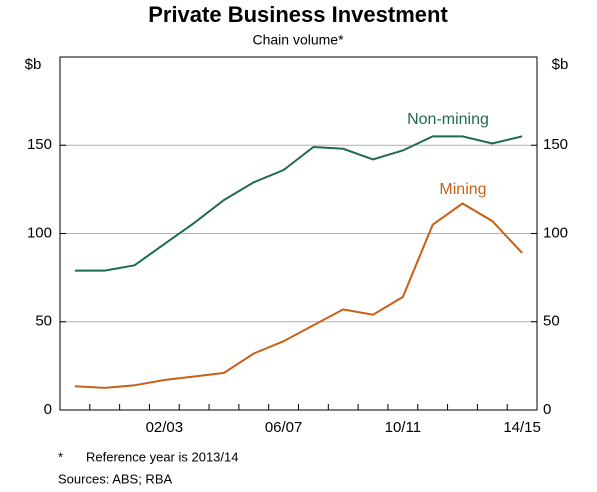 The height and width of the screenshot is (492, 597). I want to click on series-label: Non-mining, so click(448, 119).